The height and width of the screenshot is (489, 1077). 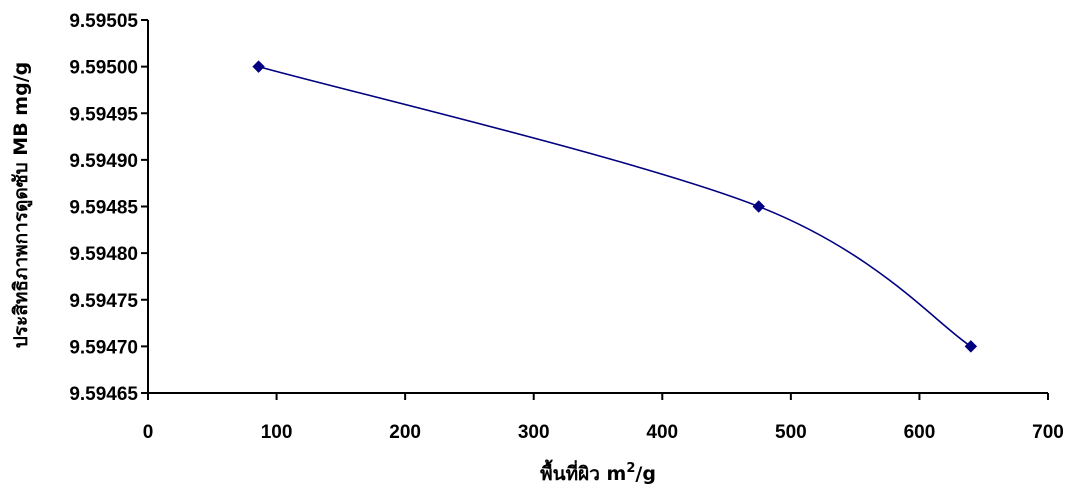 I want to click on y-tick-label: 9.59490, so click(x=103, y=161).